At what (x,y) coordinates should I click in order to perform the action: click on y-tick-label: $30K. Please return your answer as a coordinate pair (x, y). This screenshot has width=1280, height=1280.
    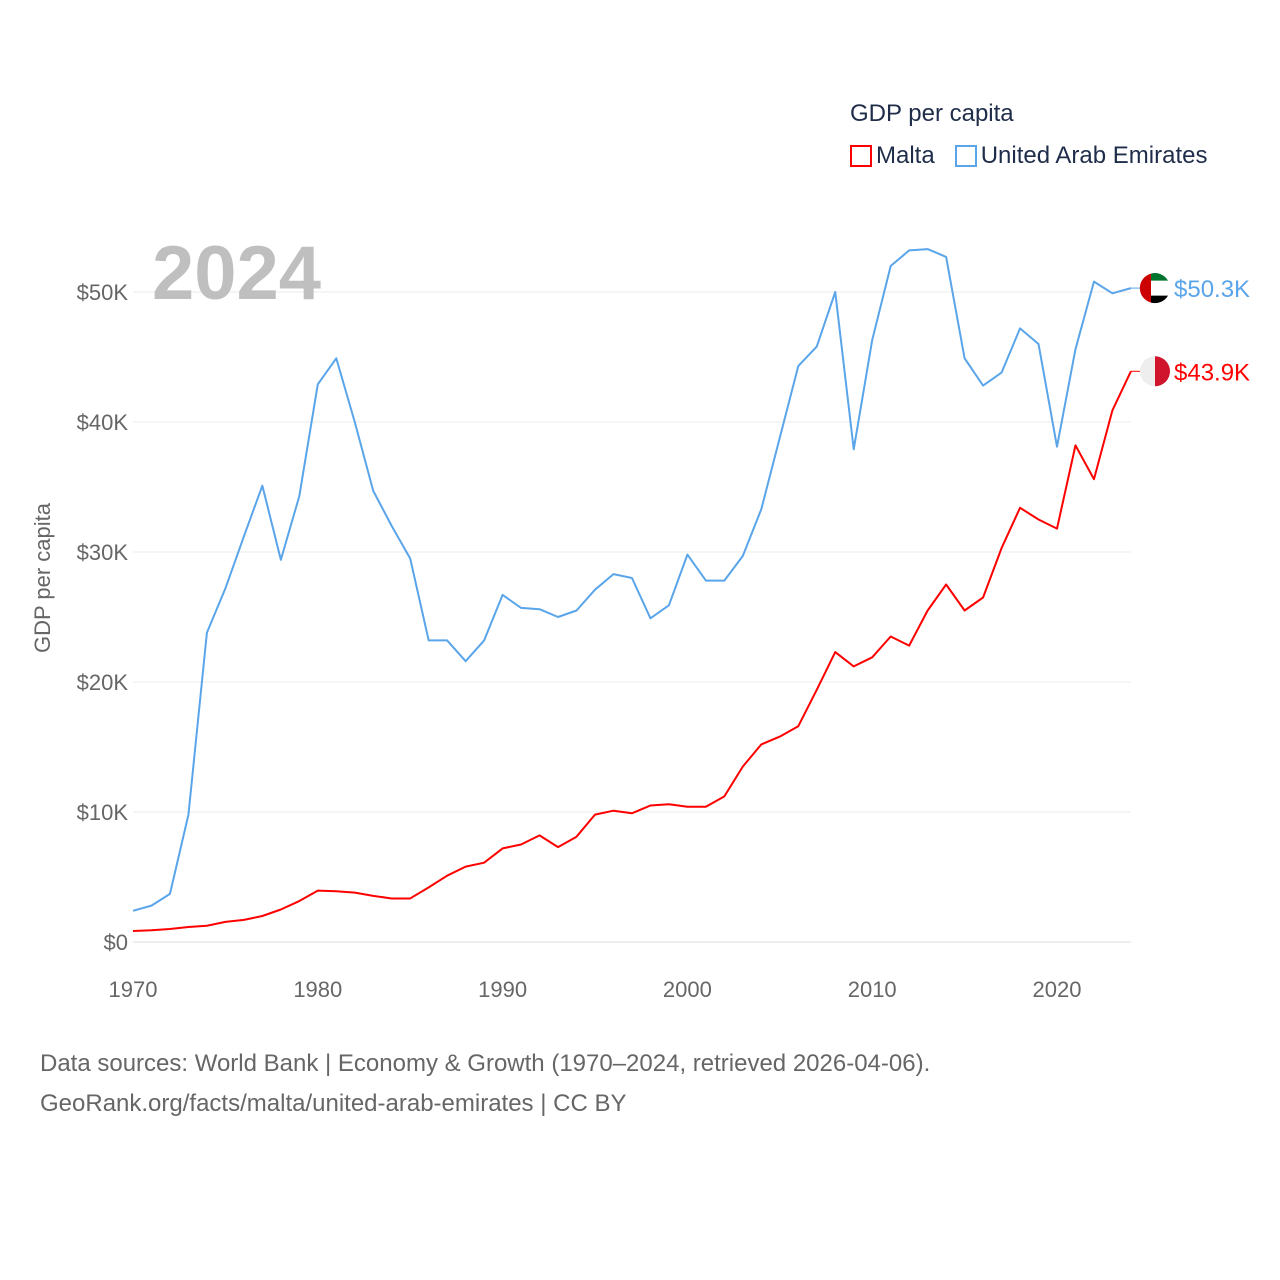
    Looking at the image, I should click on (103, 552).